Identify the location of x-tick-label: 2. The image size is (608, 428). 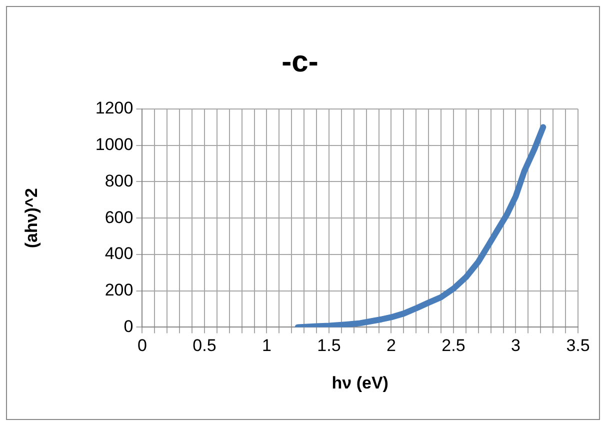
(391, 346).